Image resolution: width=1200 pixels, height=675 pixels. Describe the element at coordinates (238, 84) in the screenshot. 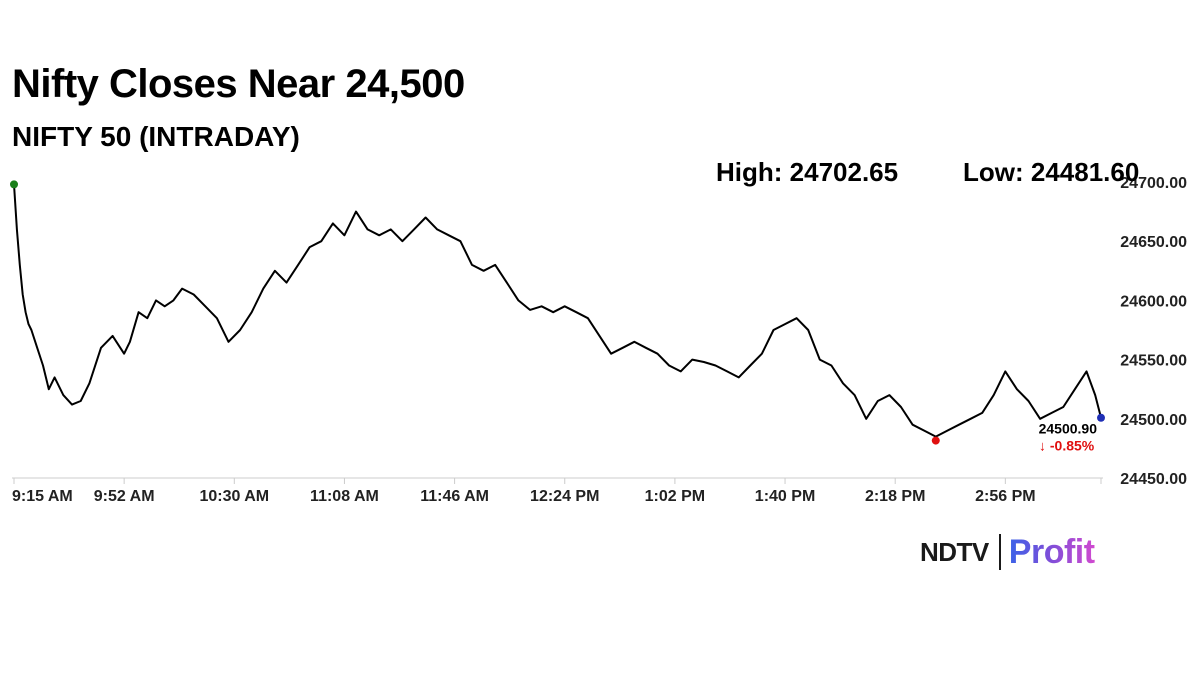

I see `chart-title: Nifty Closes Near 24,500` at that location.